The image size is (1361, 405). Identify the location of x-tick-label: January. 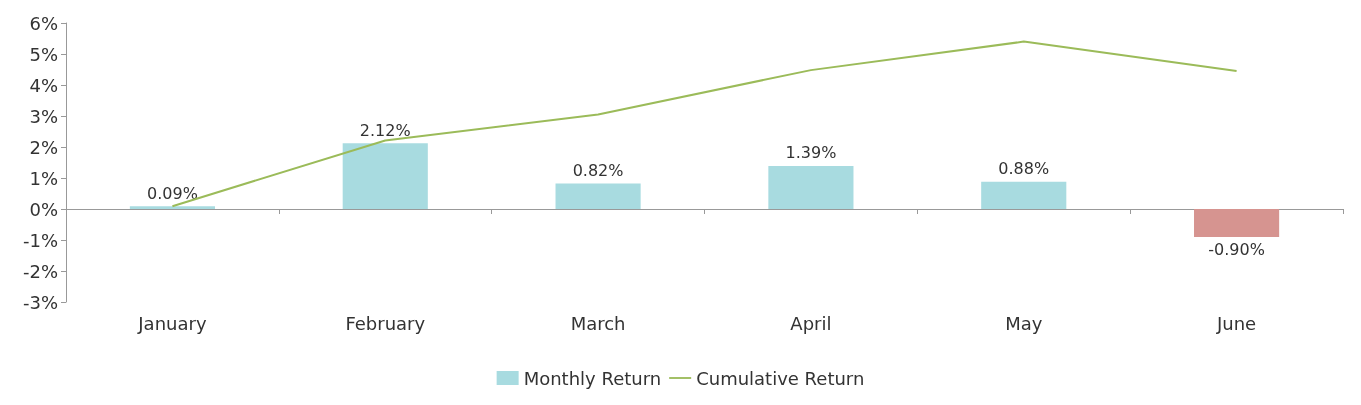
(172, 323).